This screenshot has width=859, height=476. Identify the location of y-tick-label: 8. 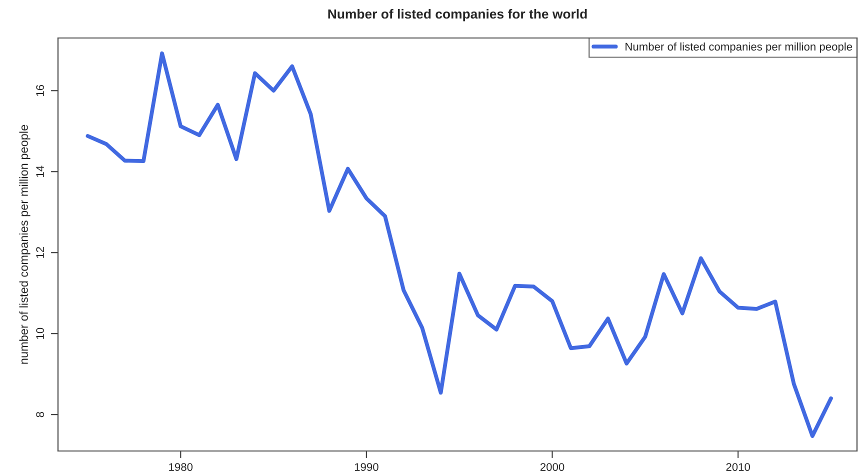
(40, 415).